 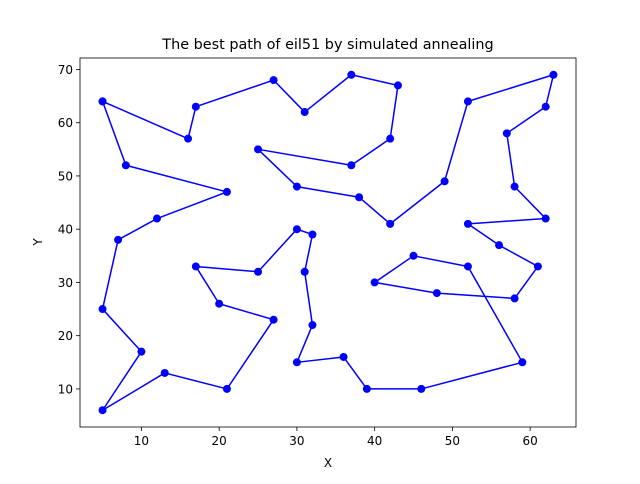 What do you see at coordinates (296, 441) in the screenshot?
I see `x-tick-label: 30` at bounding box center [296, 441].